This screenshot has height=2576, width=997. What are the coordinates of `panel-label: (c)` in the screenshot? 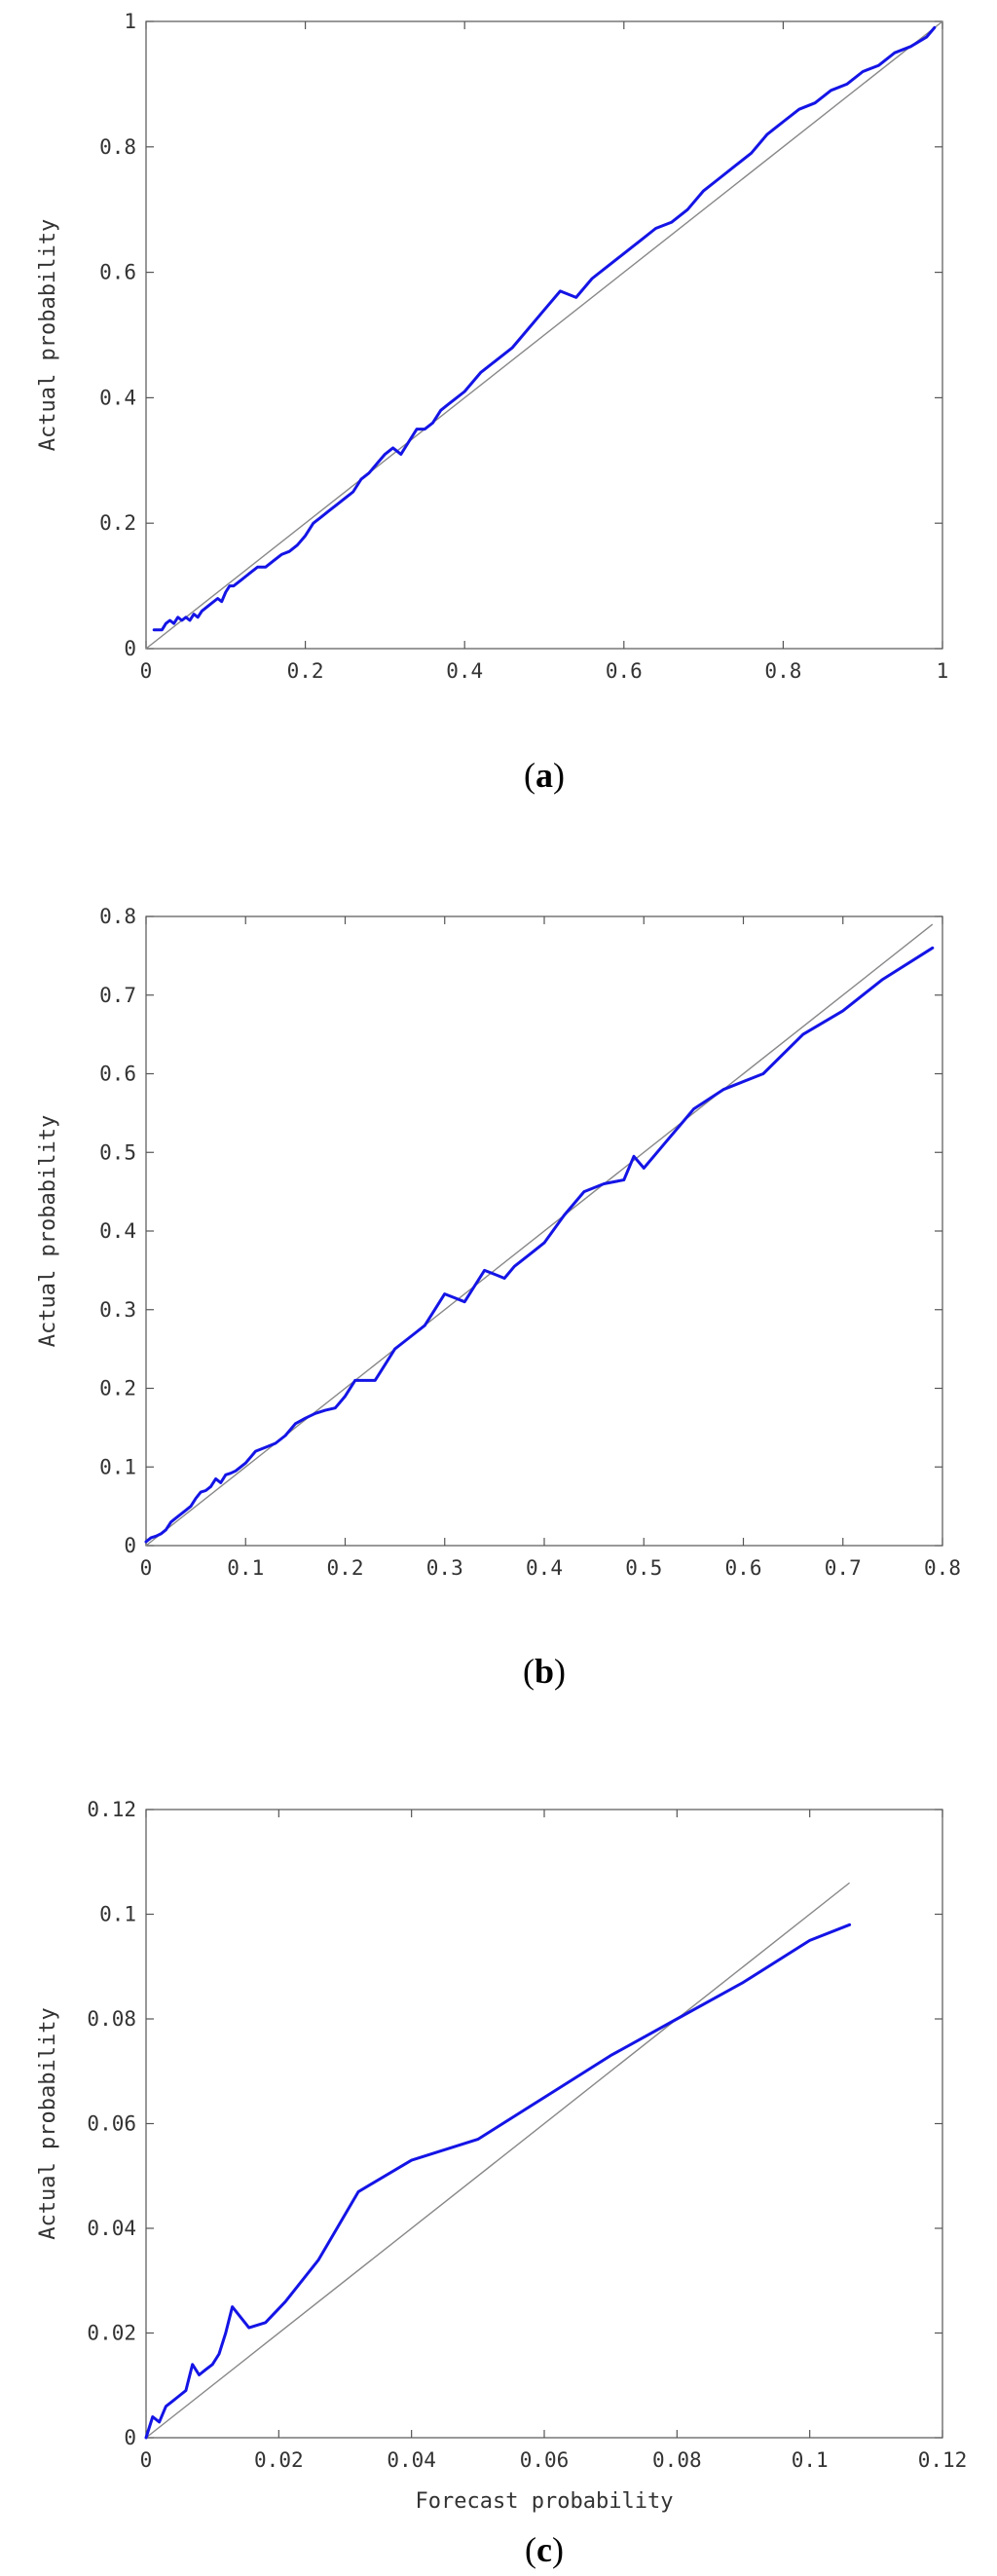 It's located at (544, 2549).